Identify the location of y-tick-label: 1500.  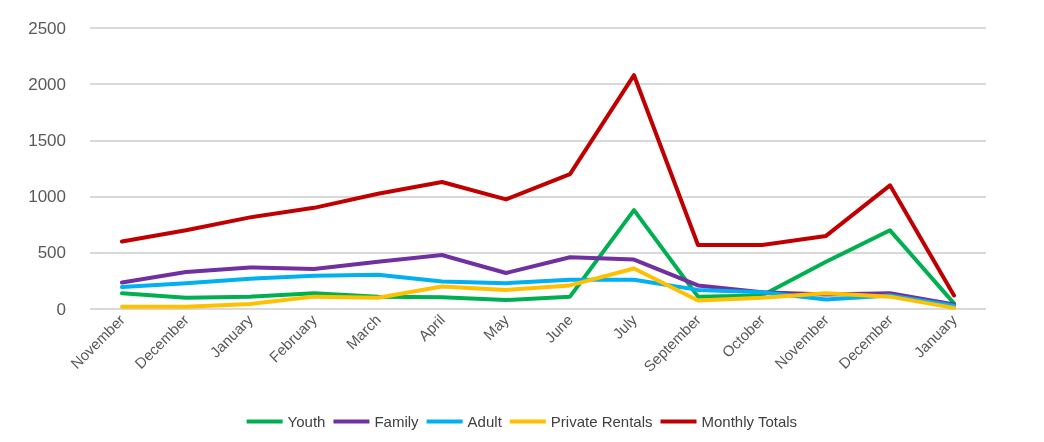
(47, 140).